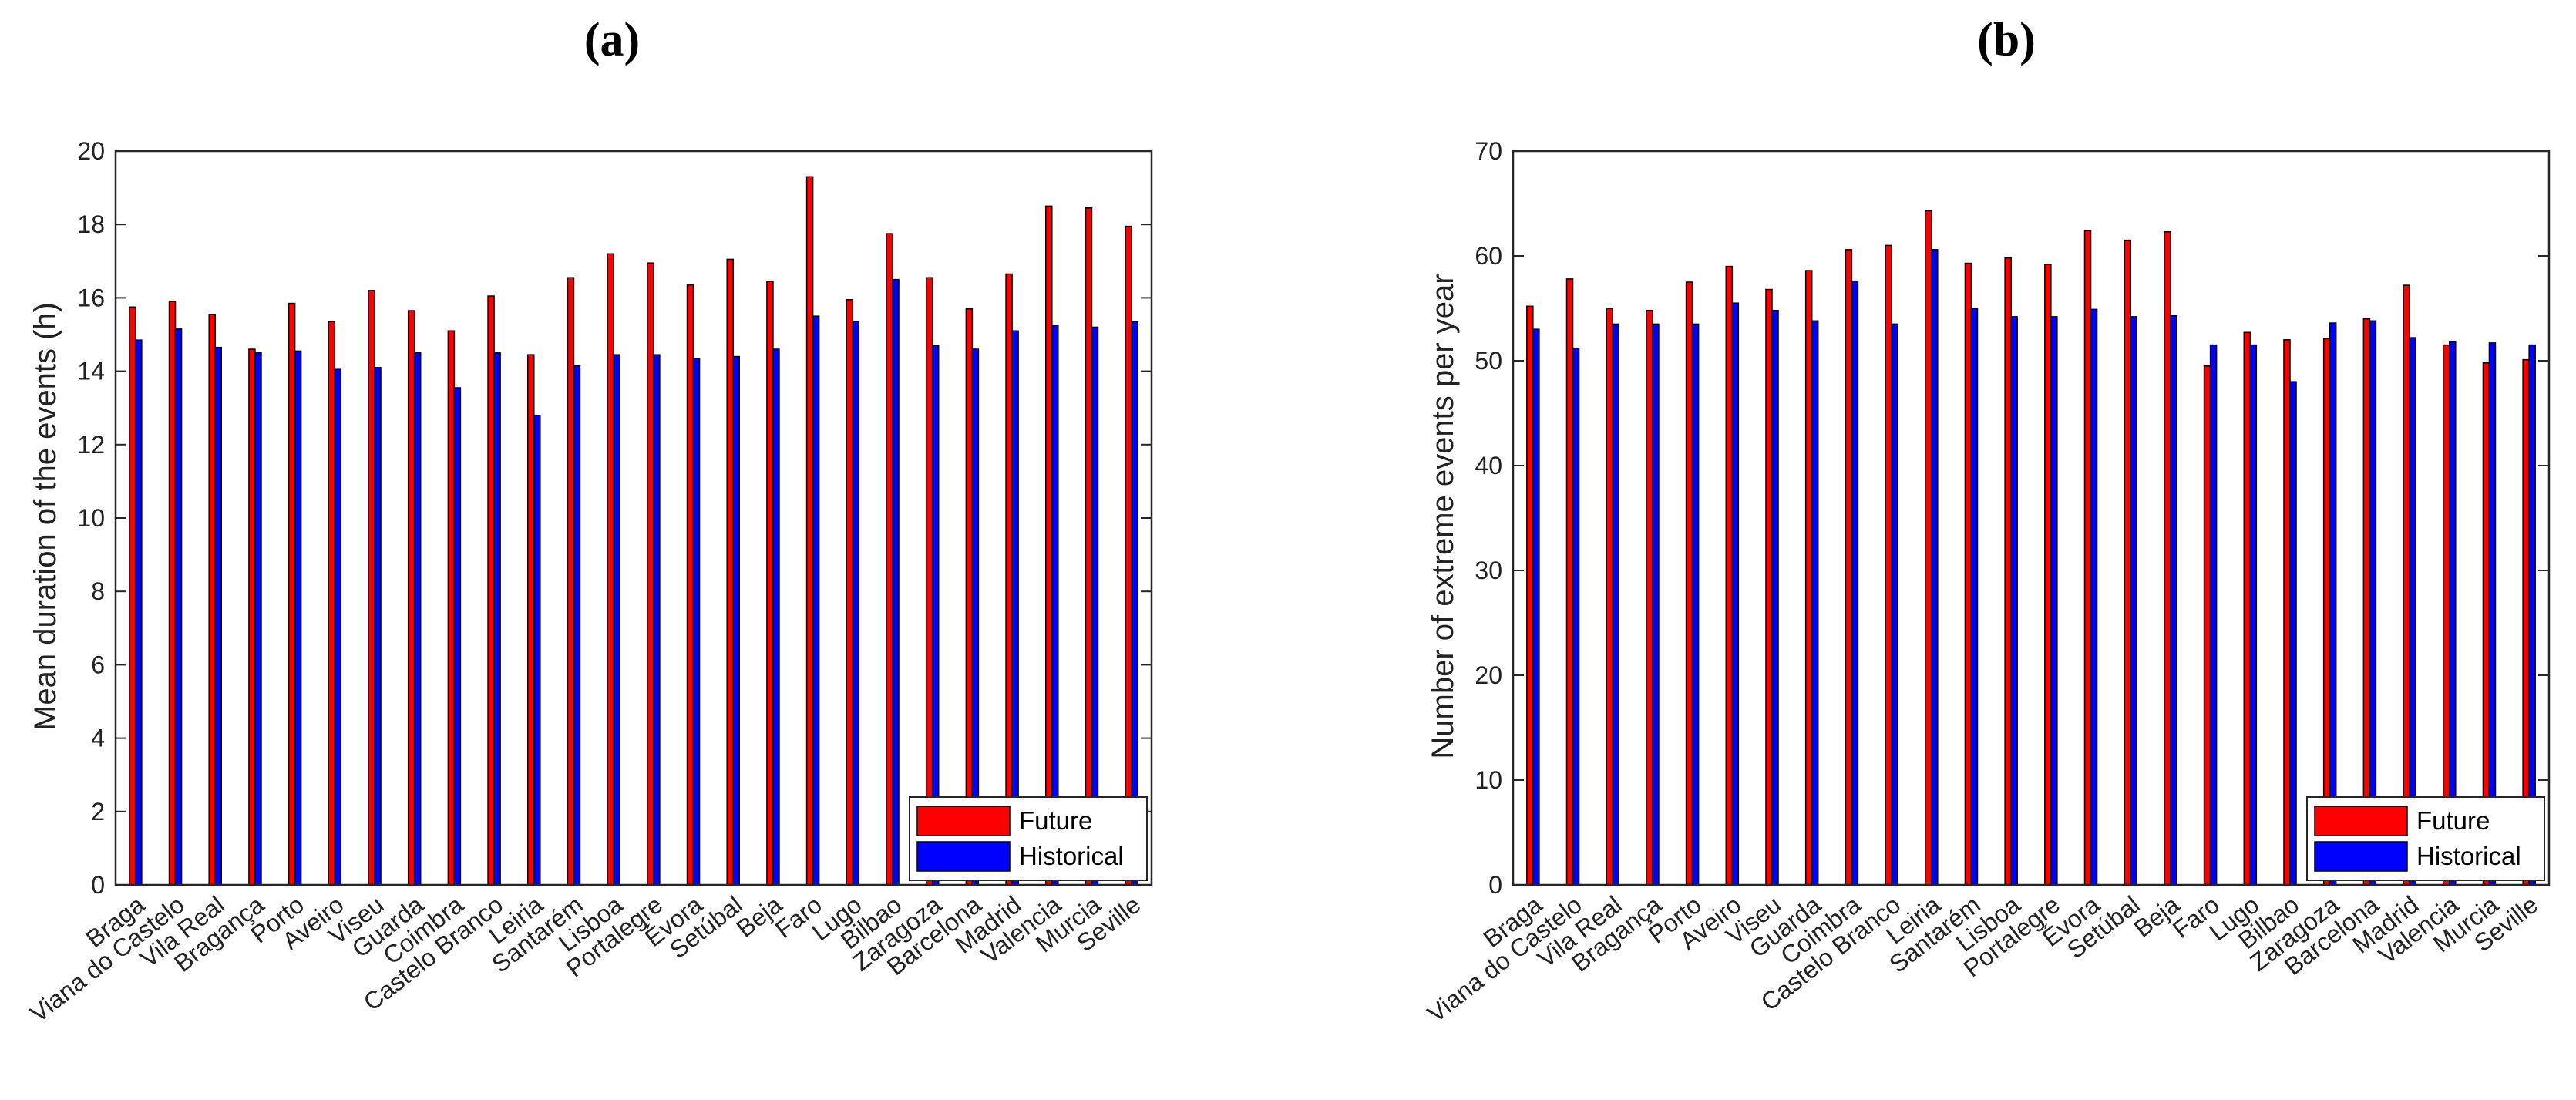 The image size is (2576, 1100). I want to click on y-tick-label: 30, so click(1488, 570).